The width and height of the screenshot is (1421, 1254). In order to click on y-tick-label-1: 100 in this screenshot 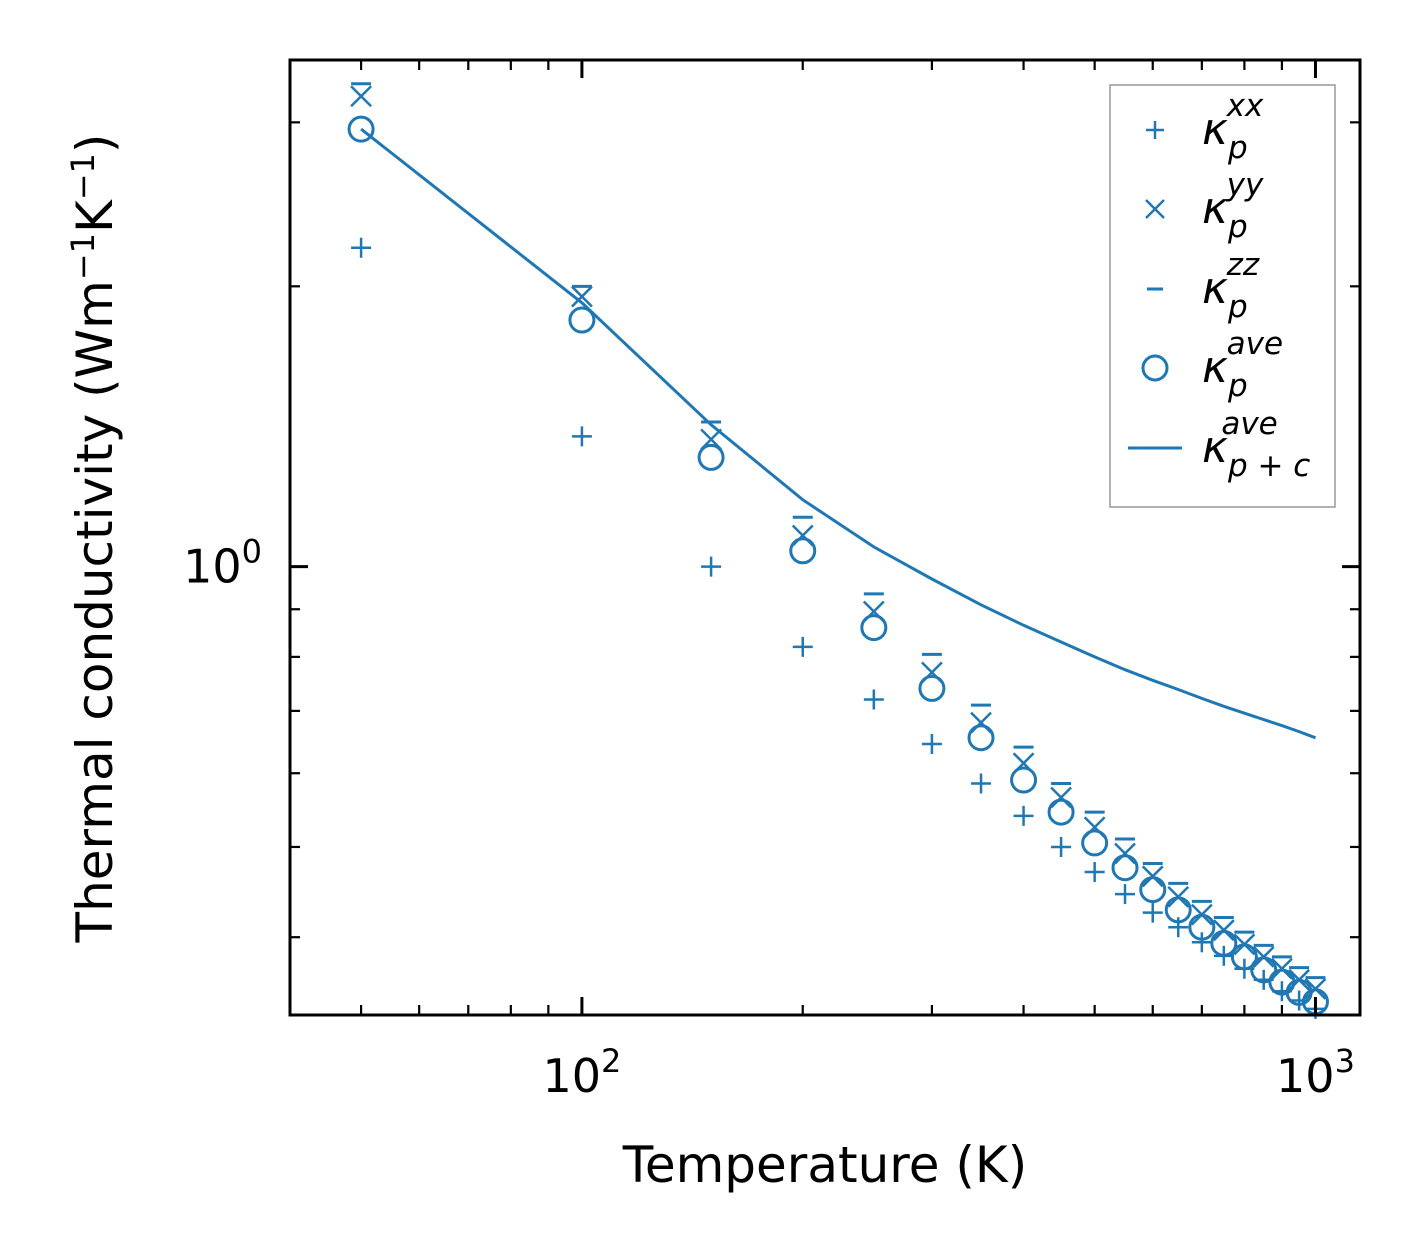, I will do `click(222, 563)`.